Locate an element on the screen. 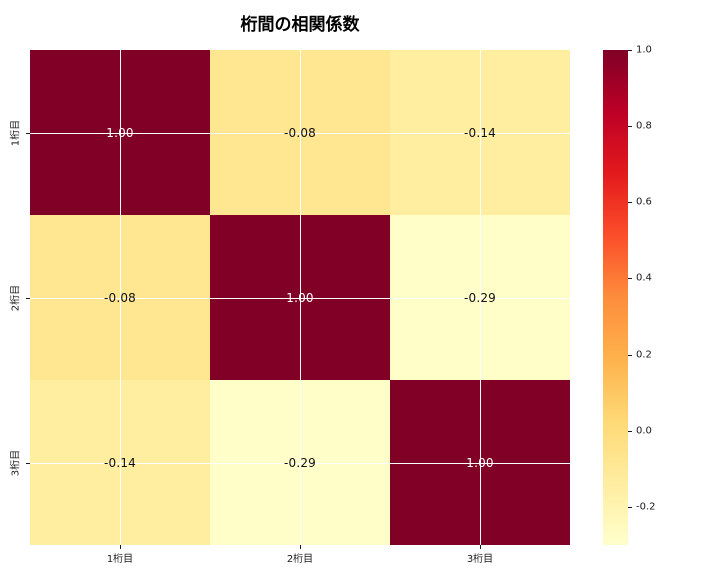  x-tick-label: 2桁目 is located at coordinates (300, 559).